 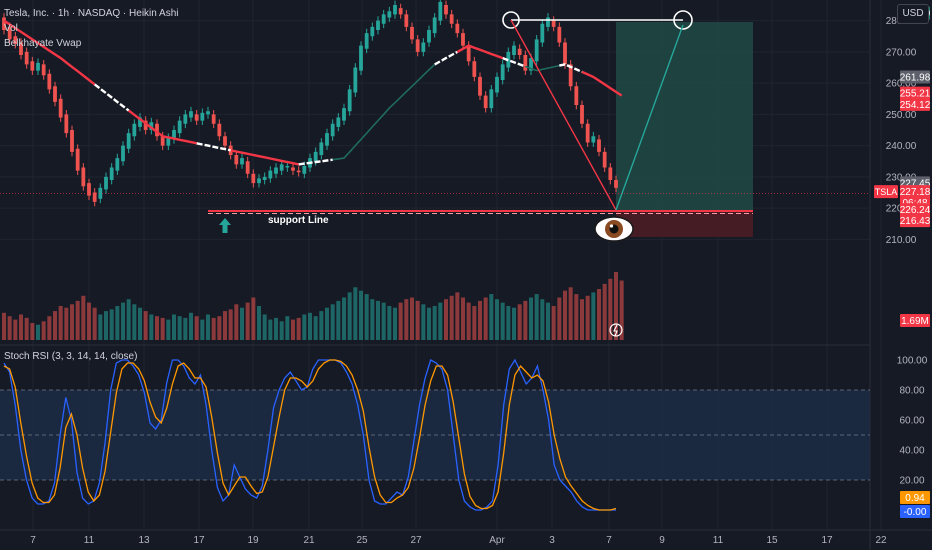 I want to click on top-right-circle, so click(x=683, y=20).